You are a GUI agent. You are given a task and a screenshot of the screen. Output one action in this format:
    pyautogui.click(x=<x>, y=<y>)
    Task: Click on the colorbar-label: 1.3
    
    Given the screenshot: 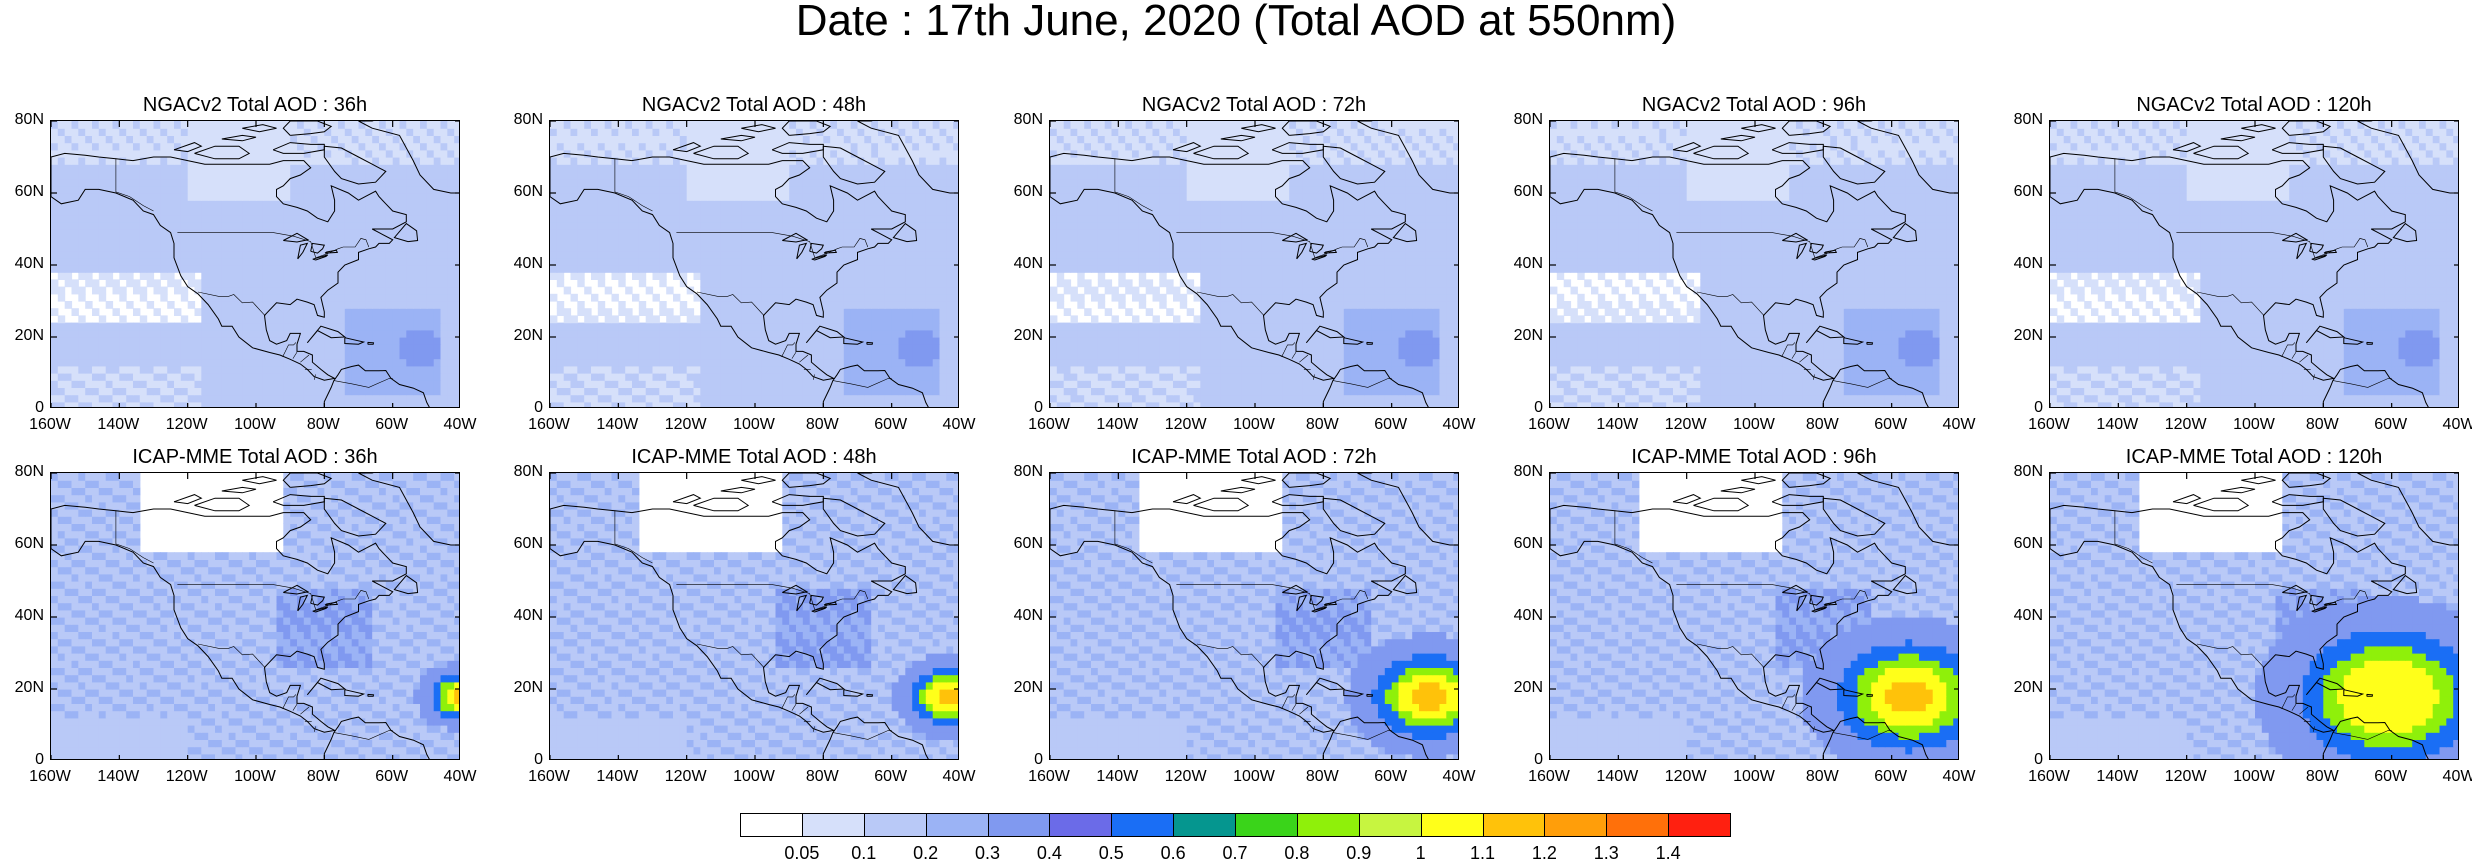 What is the action you would take?
    pyautogui.click(x=1606, y=853)
    